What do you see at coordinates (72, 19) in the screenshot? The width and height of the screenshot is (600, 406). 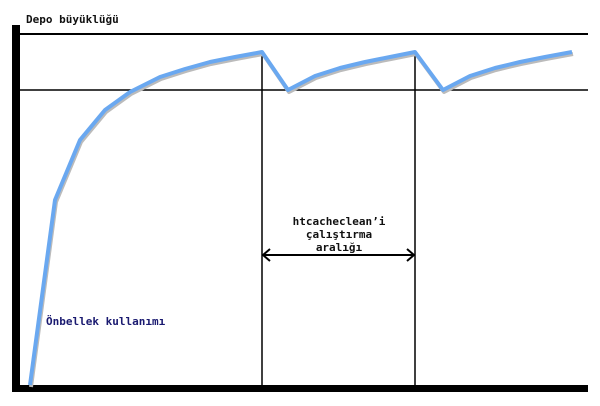 I see `y-axis-label: Depo büyüklüğü` at bounding box center [72, 19].